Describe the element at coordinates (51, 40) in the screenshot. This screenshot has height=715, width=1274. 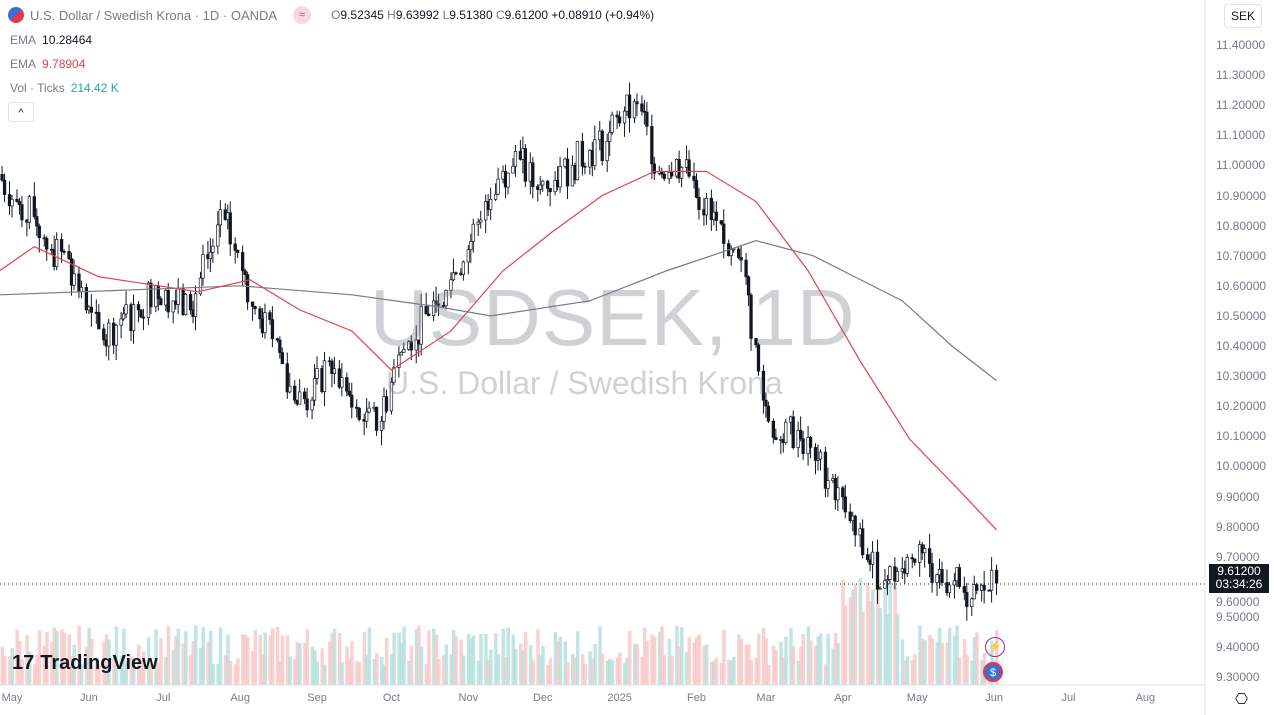
I see `indicator-ema-slow: EMA 10.28464` at that location.